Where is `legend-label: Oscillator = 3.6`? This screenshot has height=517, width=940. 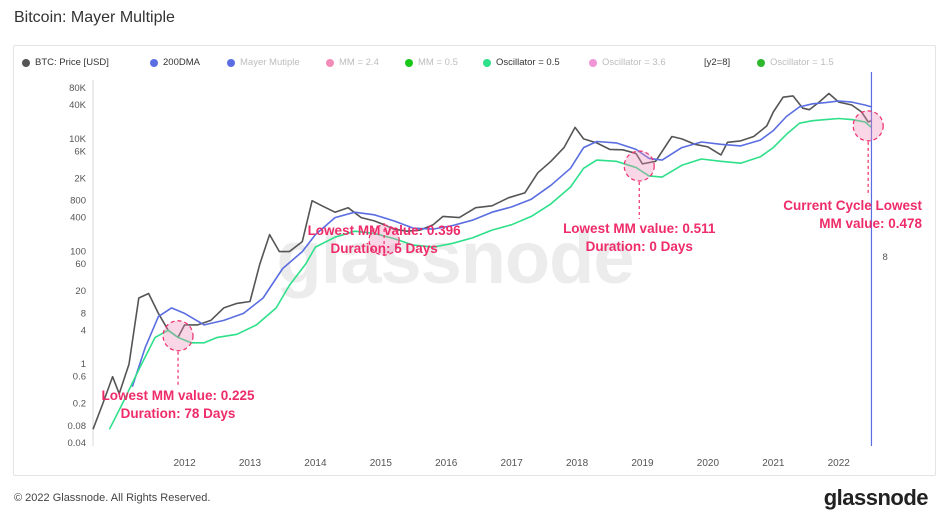
legend-label: Oscillator = 3.6 is located at coordinates (634, 62).